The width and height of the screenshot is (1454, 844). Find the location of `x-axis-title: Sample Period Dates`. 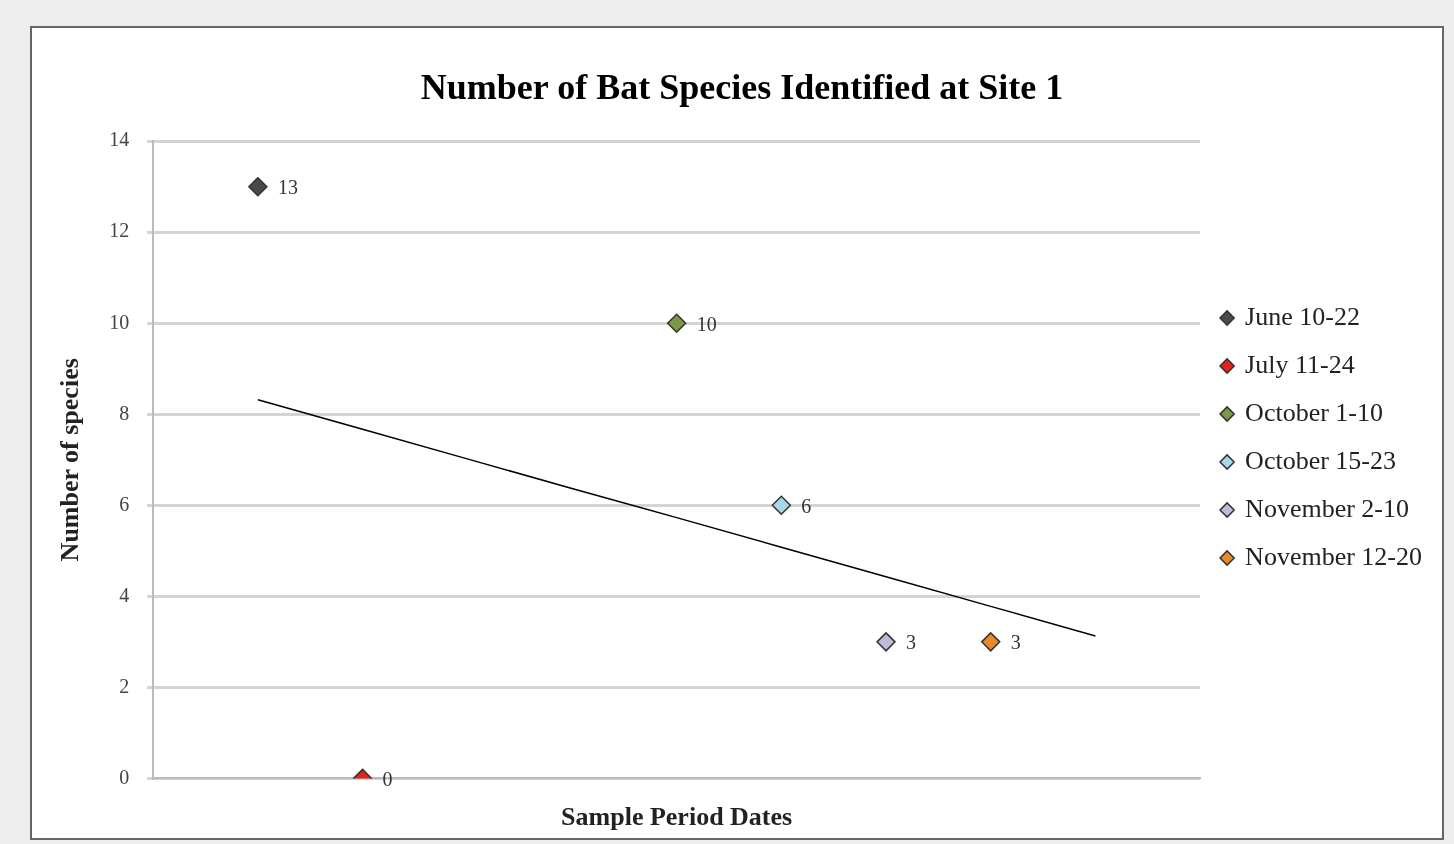

x-axis-title: Sample Period Dates is located at coordinates (677, 817).